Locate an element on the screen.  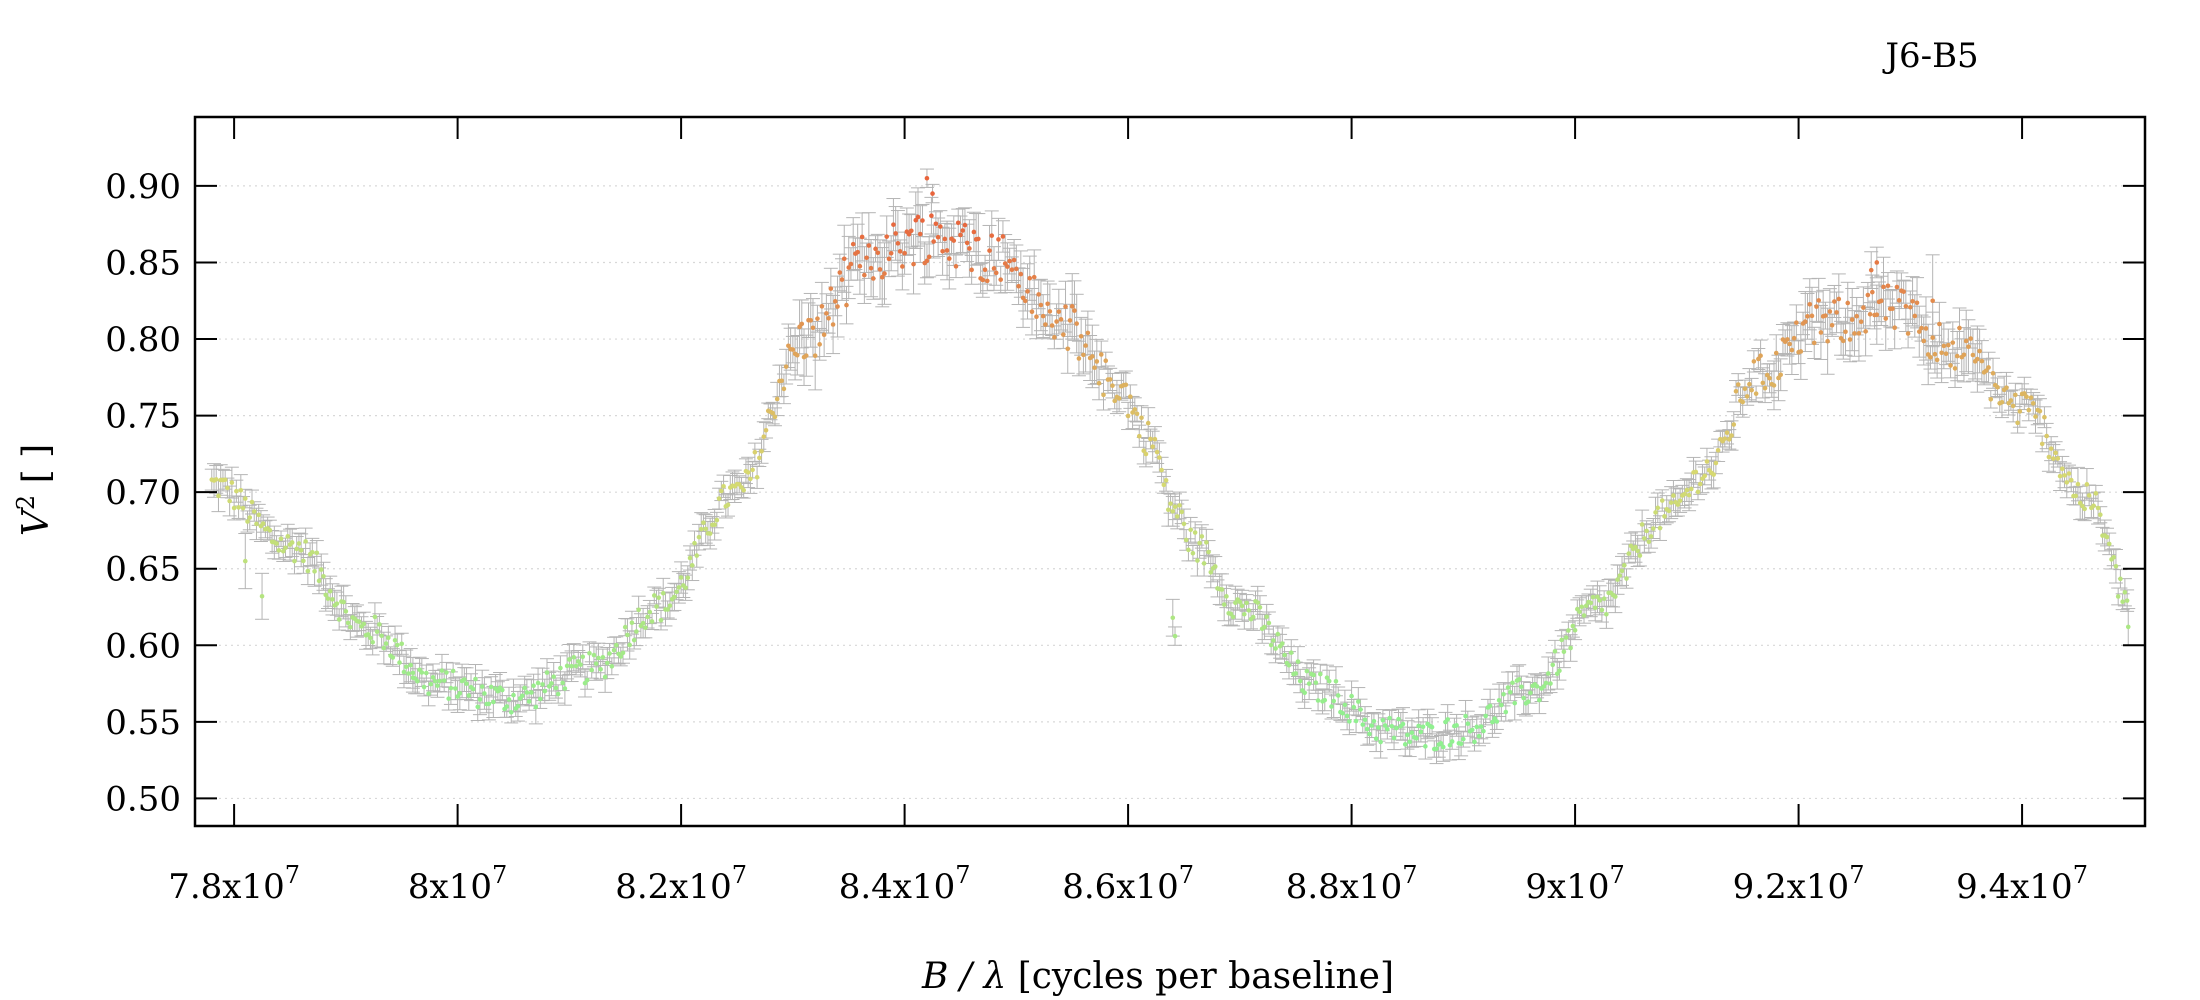
x-axis-unit: [cycles per baseline] is located at coordinates (1200, 976).